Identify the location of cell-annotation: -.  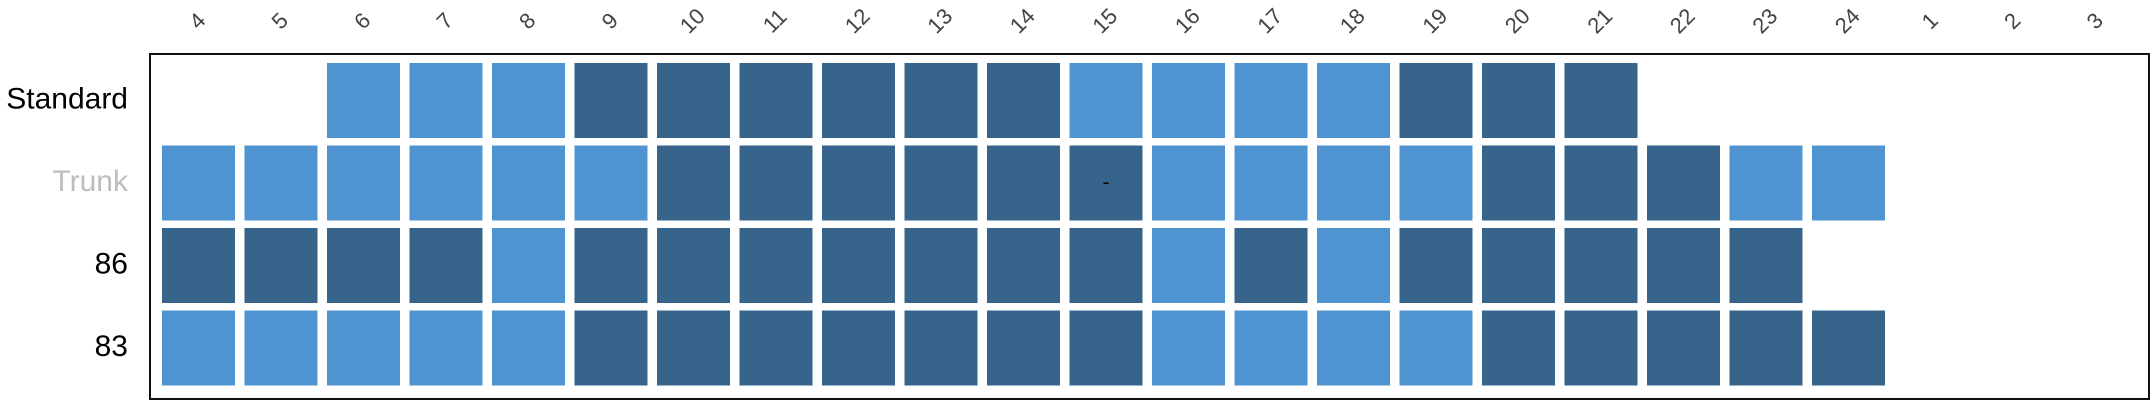
(1105, 181).